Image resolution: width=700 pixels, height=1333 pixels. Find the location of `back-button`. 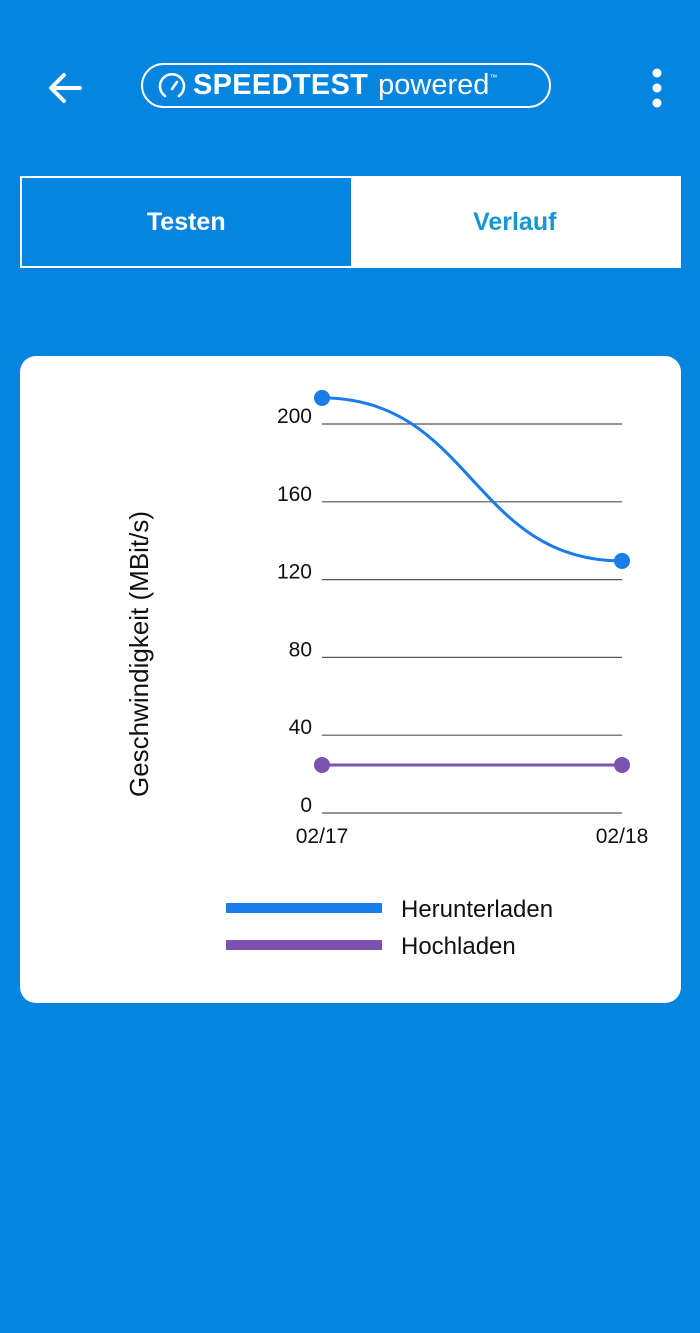

back-button is located at coordinates (66, 88).